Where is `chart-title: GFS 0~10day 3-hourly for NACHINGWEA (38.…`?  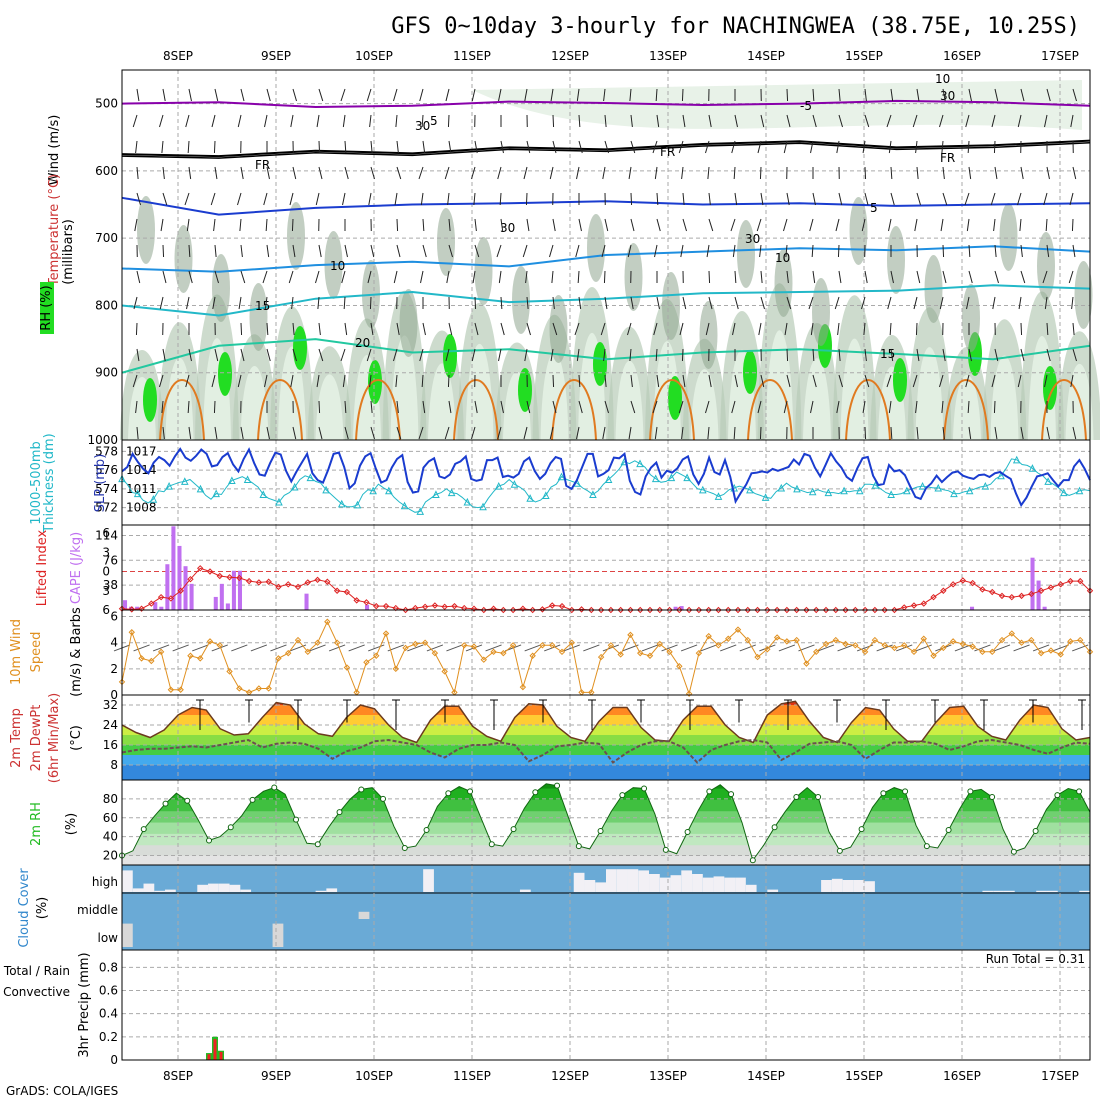
chart-title: GFS 0~10day 3-hourly for NACHINGWEA (38.… is located at coordinates (735, 26).